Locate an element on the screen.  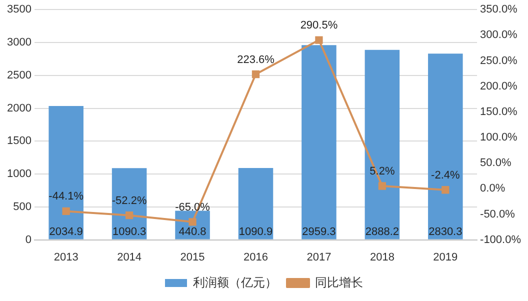
y2-tick-label: 0.0% is located at coordinates (493, 188).